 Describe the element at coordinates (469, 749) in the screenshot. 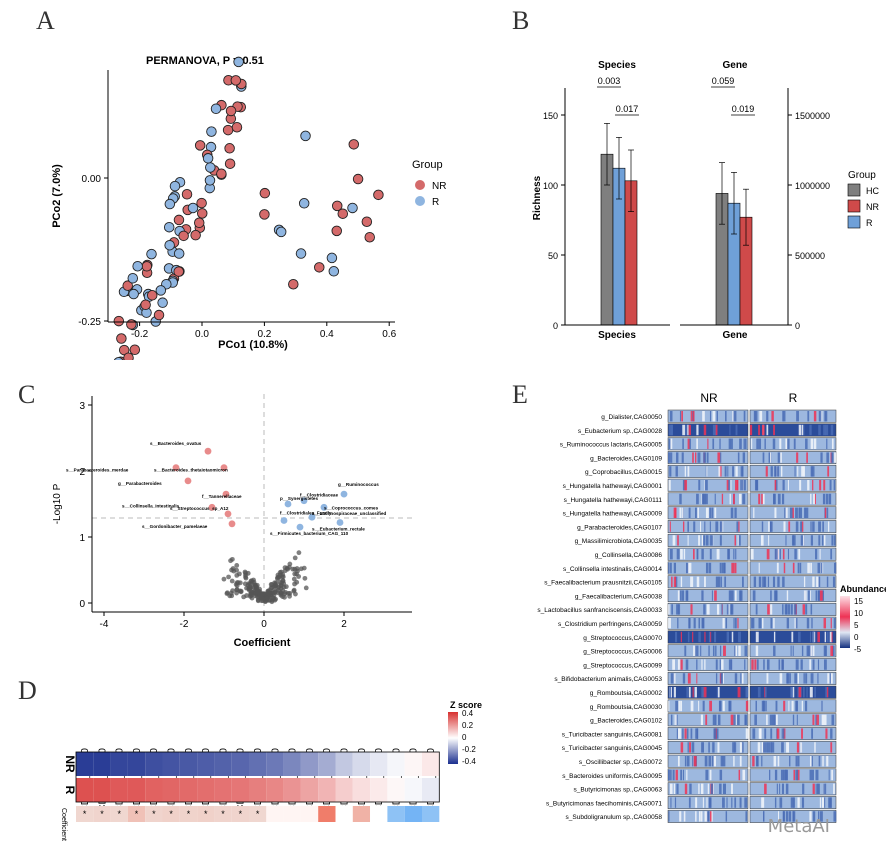

I see `legend-tick: -0.2` at that location.